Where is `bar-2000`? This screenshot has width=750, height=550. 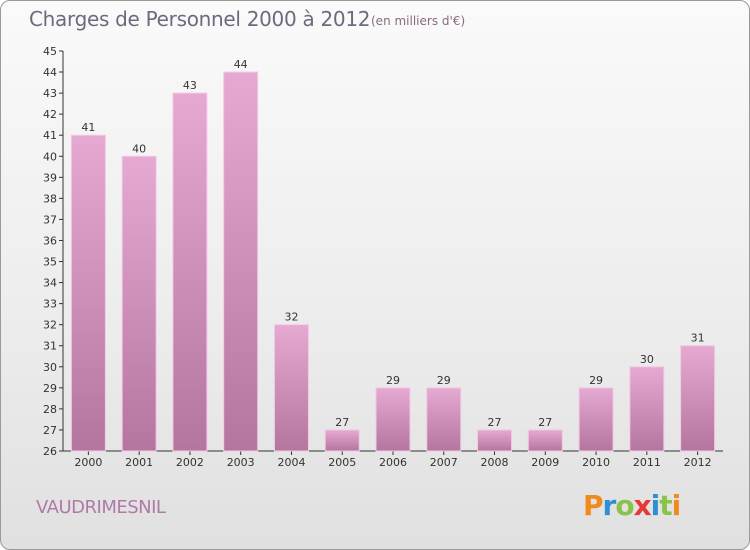 bar-2000 is located at coordinates (88, 293).